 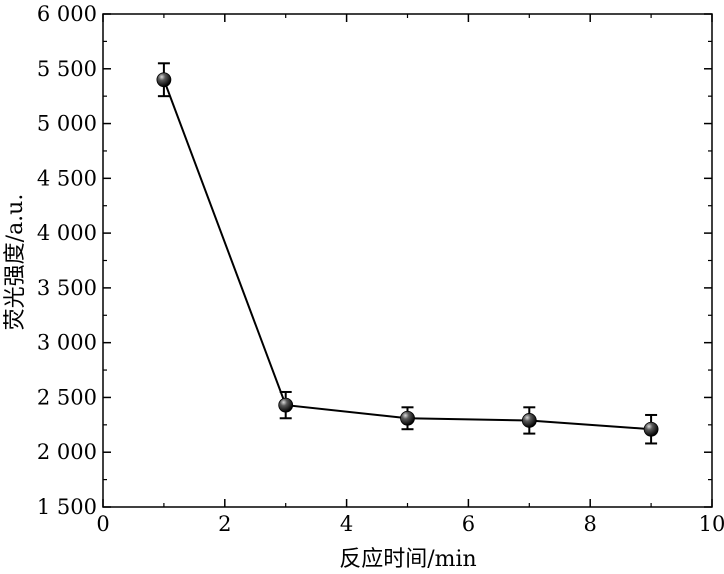 I want to click on x-tick-label: 4, so click(x=346, y=524).